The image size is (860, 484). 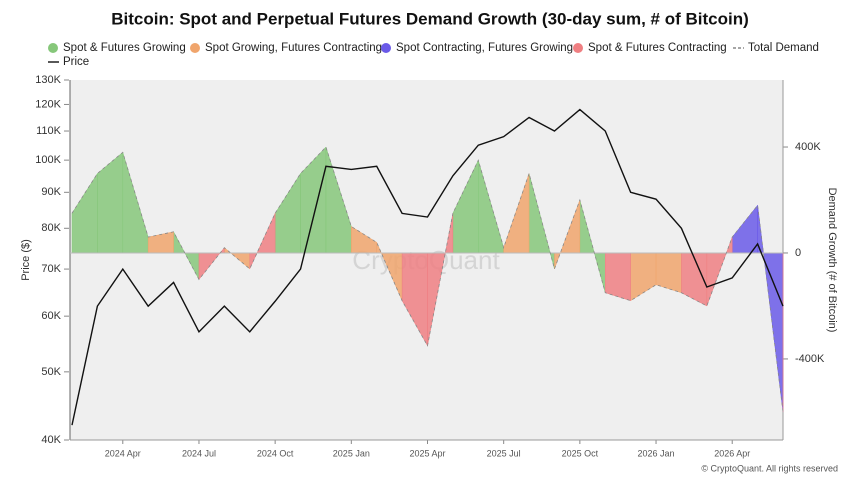 What do you see at coordinates (199, 453) in the screenshot?
I see `x-tick-label: 2024 Jul` at bounding box center [199, 453].